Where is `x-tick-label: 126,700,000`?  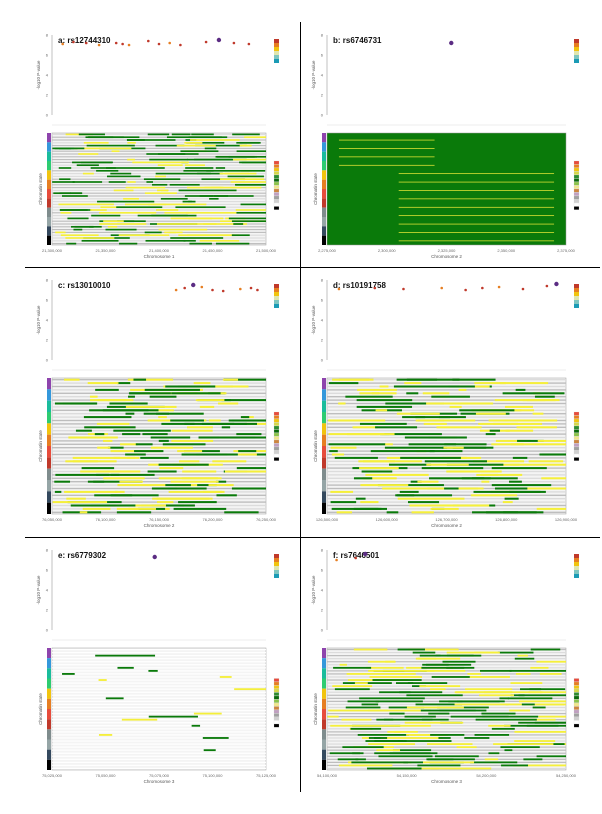
x-tick-label: 126,700,000 is located at coordinates (446, 519).